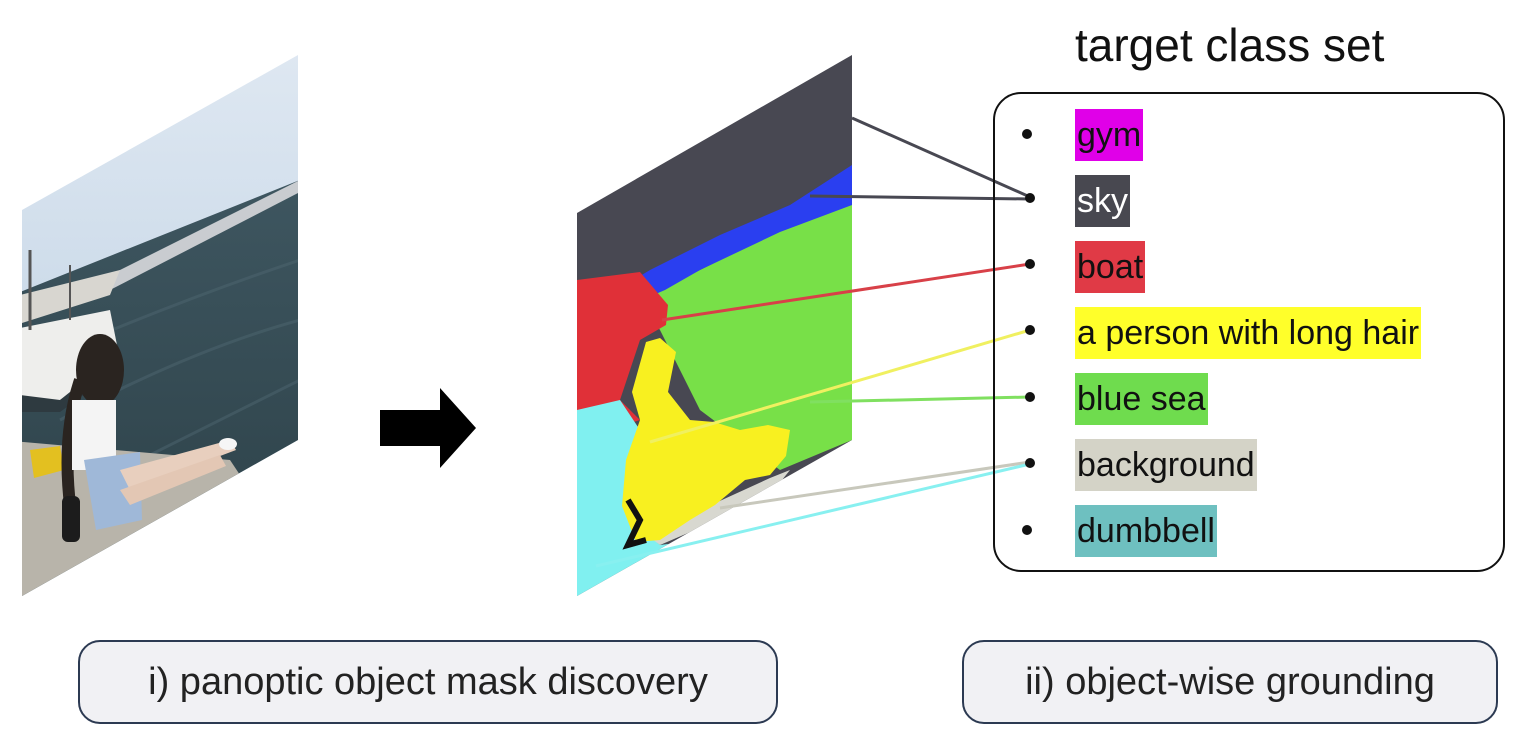 The image size is (1524, 745). Describe the element at coordinates (1027, 530) in the screenshot. I see `bullet-dumbbell` at that location.